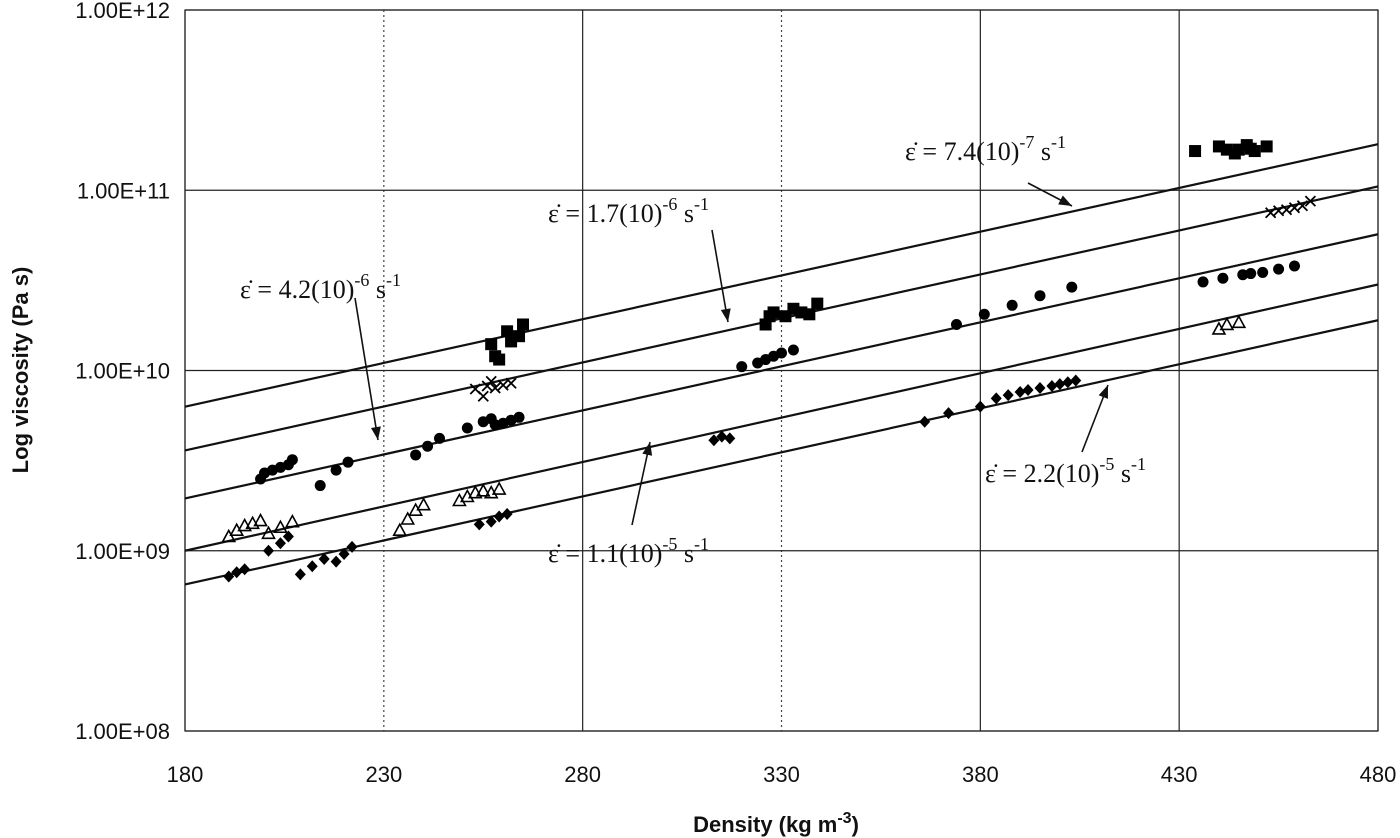 Image resolution: width=1400 pixels, height=838 pixels. Describe the element at coordinates (781, 774) in the screenshot. I see `x-tick-label: 330` at that location.